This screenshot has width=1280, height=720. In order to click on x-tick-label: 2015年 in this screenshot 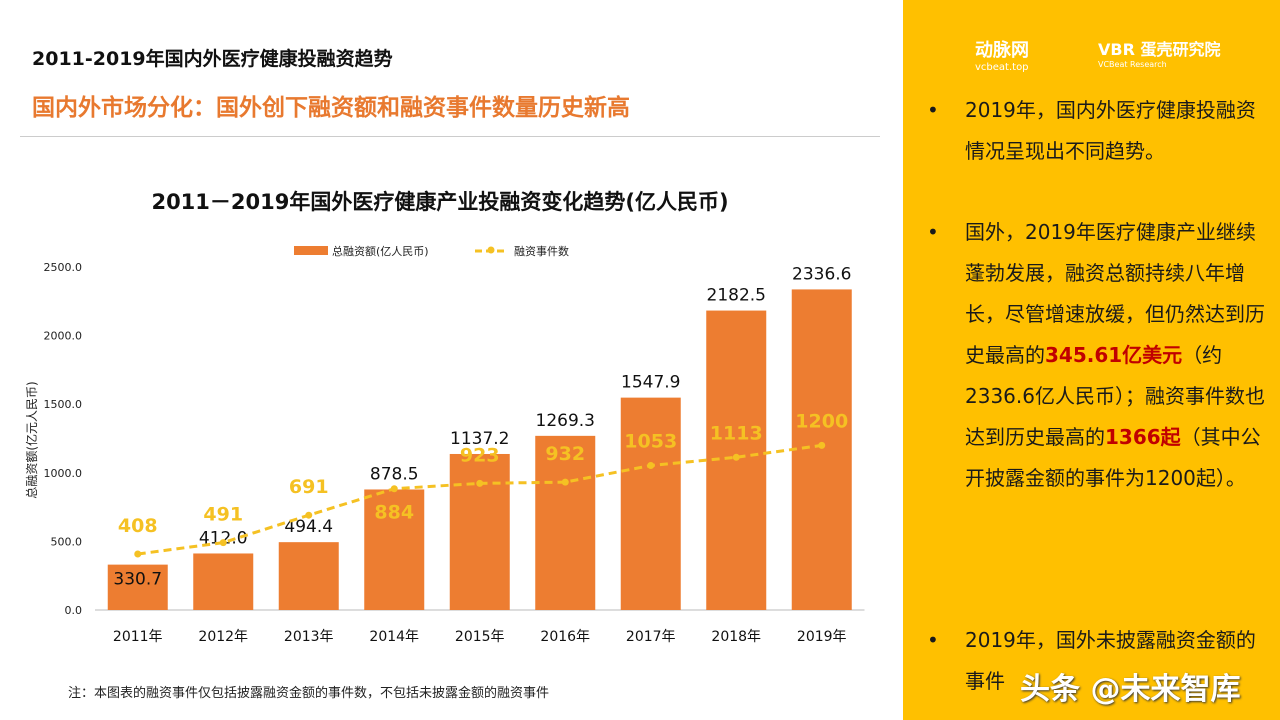, I will do `click(480, 637)`.